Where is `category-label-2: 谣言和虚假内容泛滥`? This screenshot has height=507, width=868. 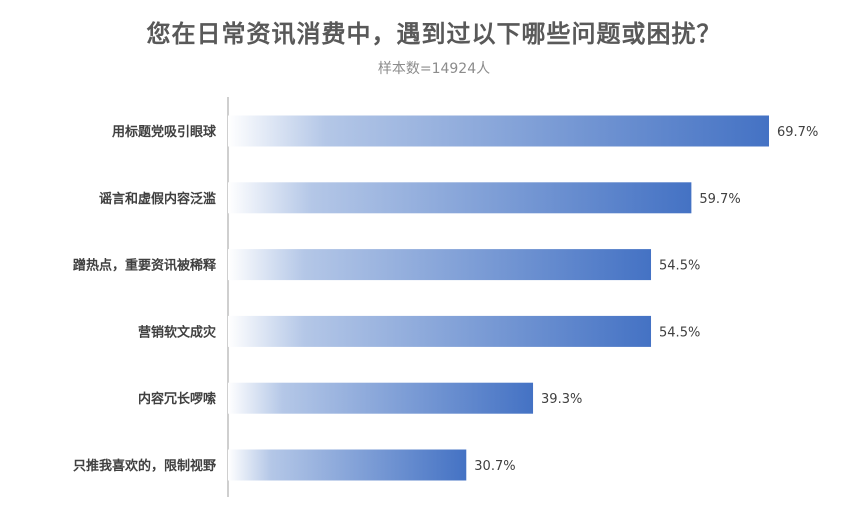
category-label-2: 谣言和虚假内容泛滥 is located at coordinates (157, 199).